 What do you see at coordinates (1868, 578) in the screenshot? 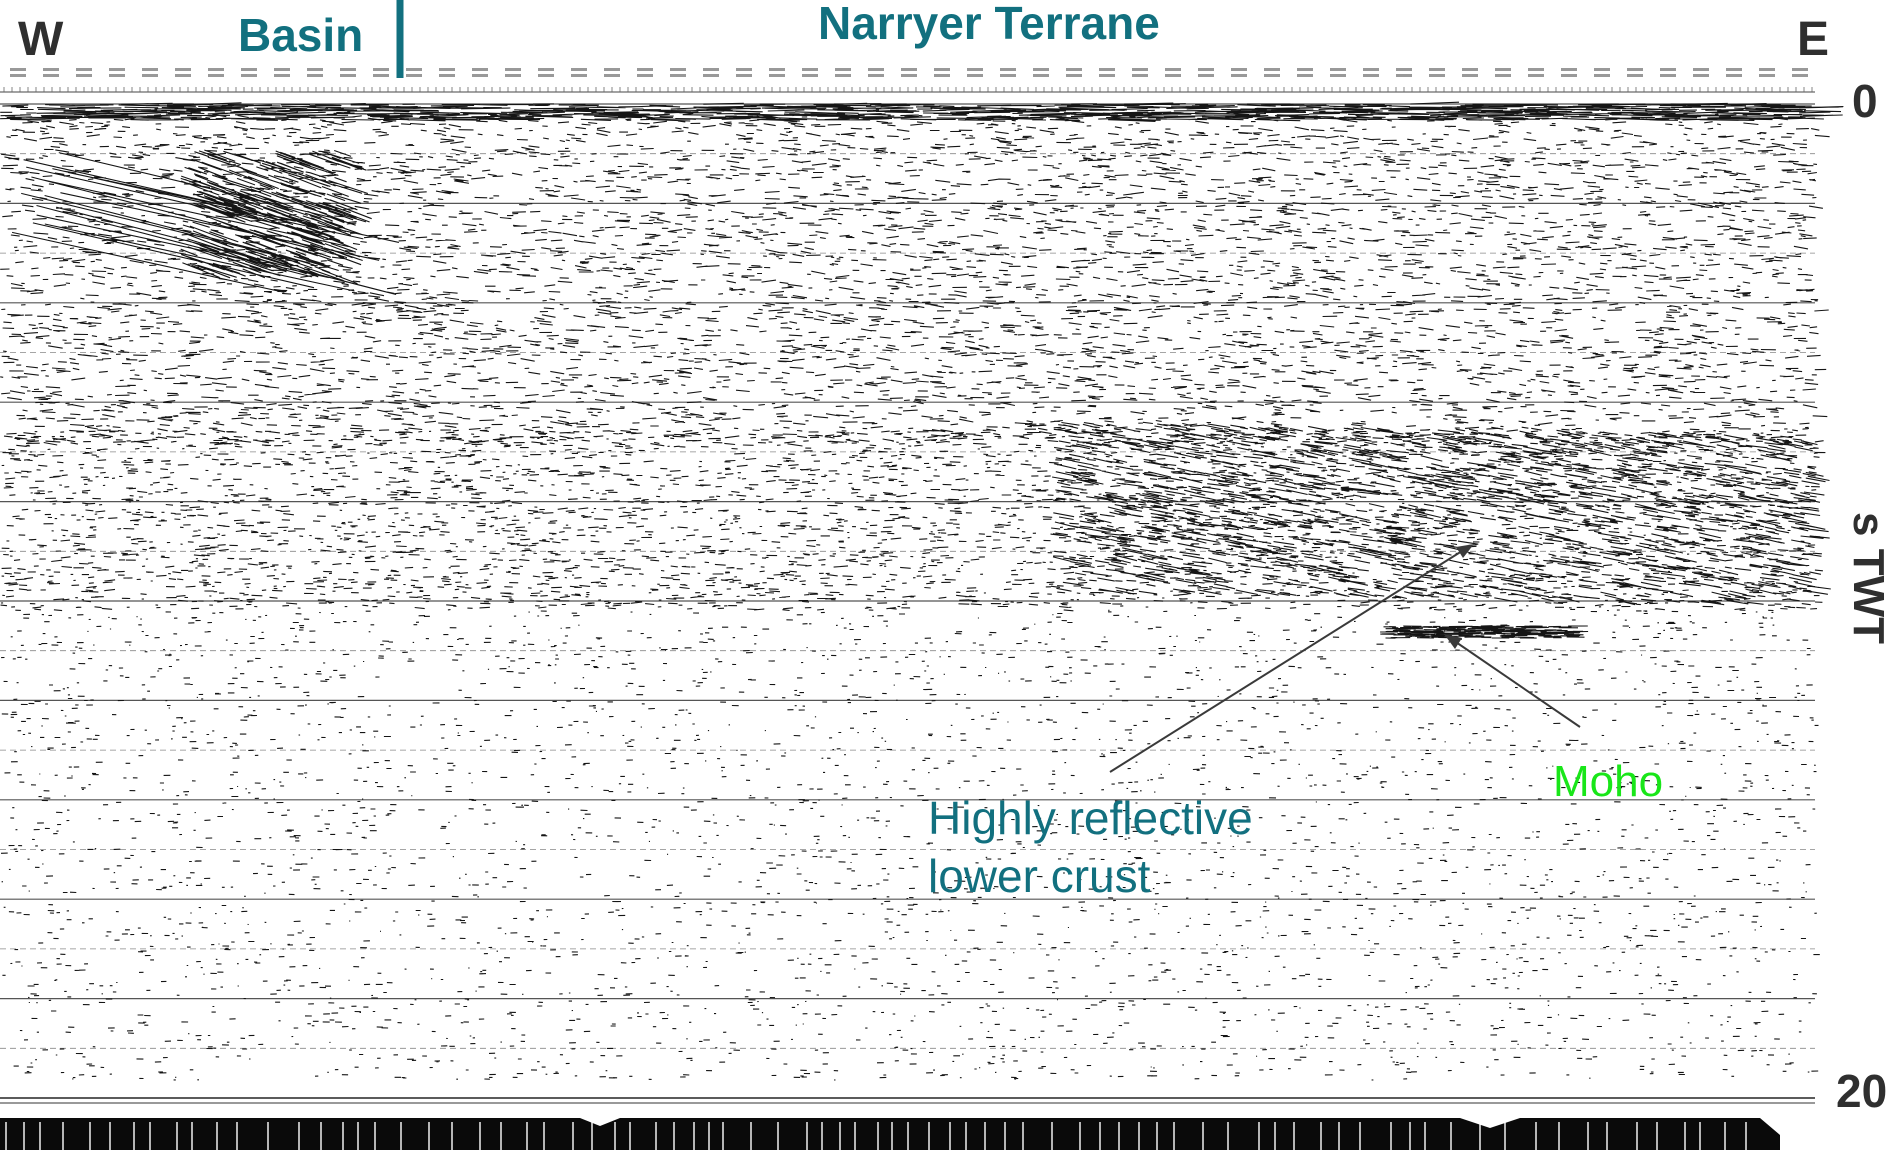
I see `axis-title: s TWT` at bounding box center [1868, 578].